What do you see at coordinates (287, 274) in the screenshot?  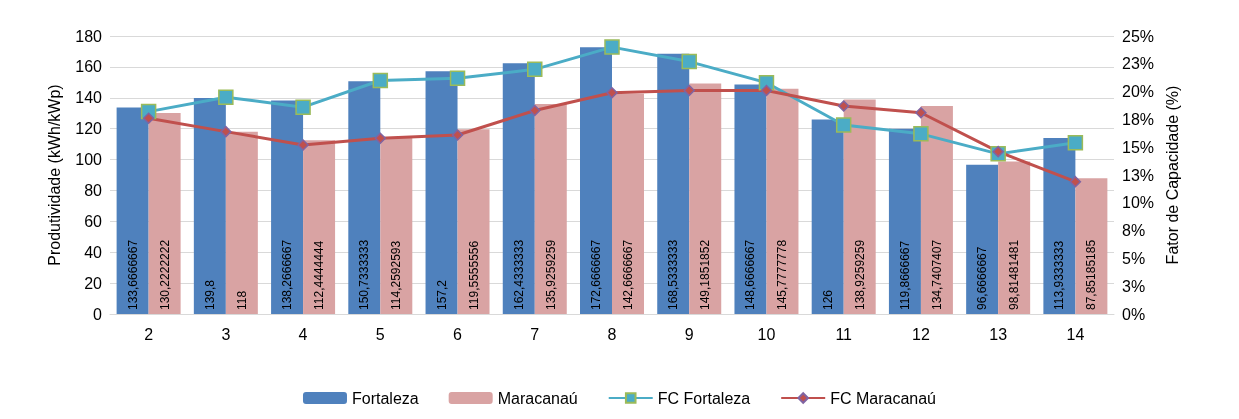 I see `data-label: 138,2666667` at bounding box center [287, 274].